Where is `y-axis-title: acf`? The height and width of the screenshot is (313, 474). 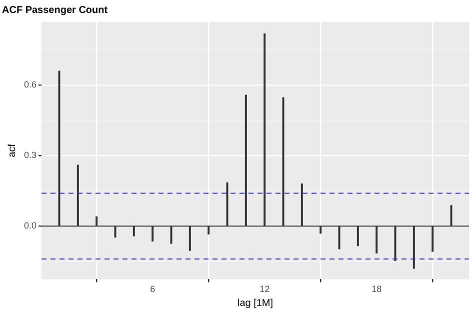
y-axis-title: acf is located at coordinates (12, 151).